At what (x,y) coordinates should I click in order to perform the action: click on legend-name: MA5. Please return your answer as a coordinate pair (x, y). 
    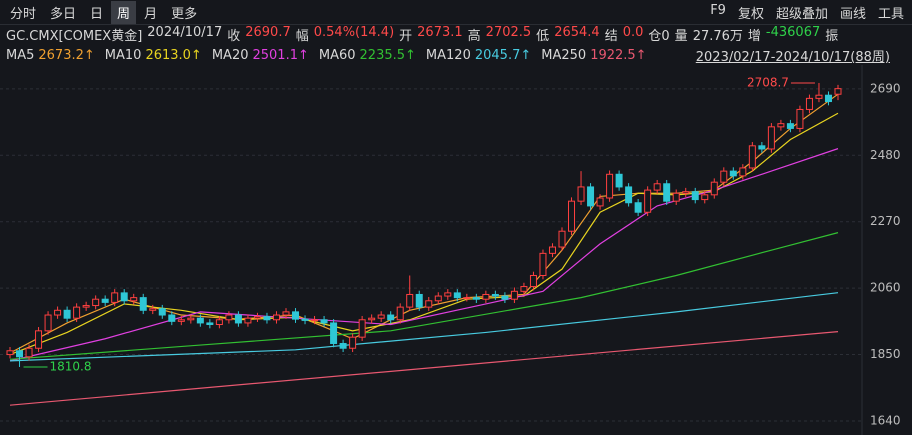
    Looking at the image, I should click on (20, 55).